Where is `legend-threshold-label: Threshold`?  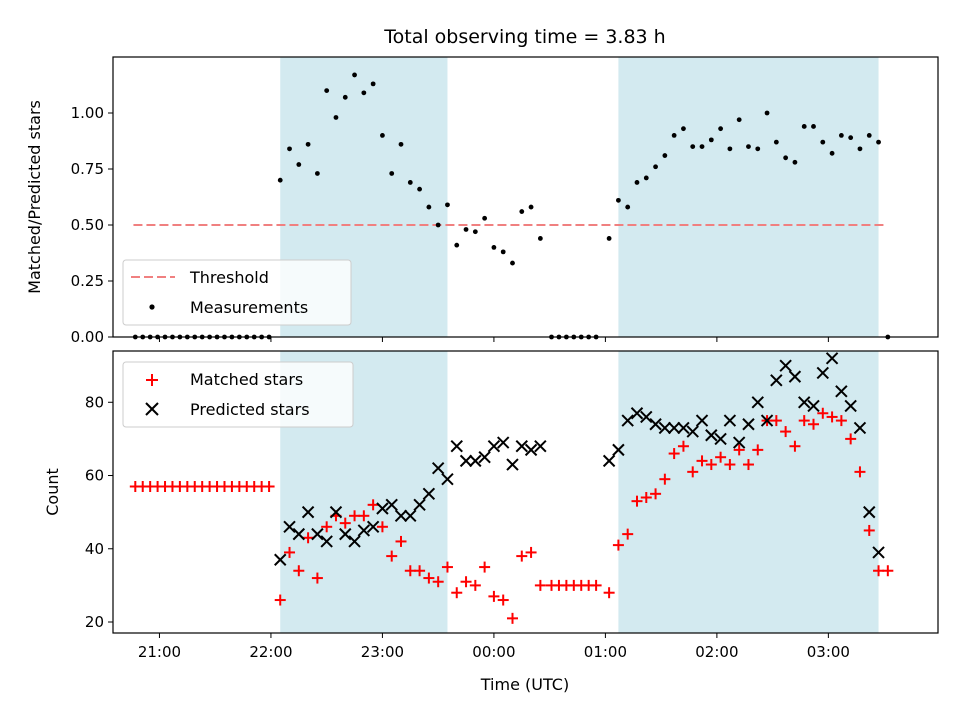
legend-threshold-label: Threshold is located at coordinates (229, 277).